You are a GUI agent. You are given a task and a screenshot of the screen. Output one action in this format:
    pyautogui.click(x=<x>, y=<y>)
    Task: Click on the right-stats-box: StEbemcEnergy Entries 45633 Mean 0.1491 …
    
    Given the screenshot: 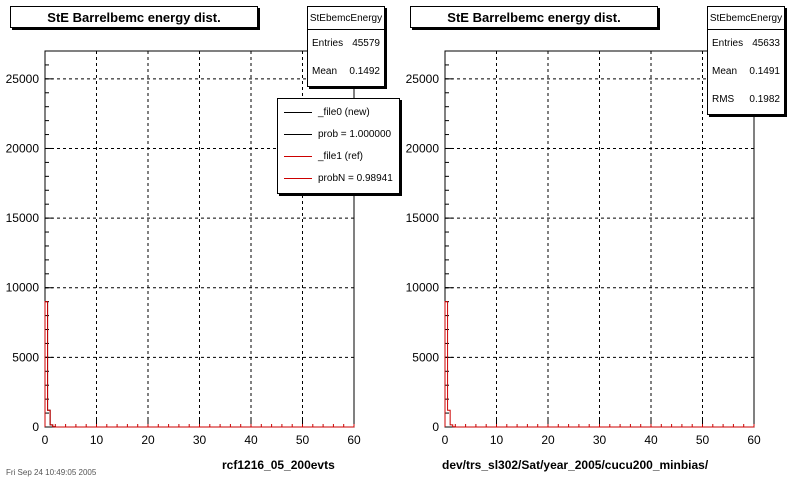 What is the action you would take?
    pyautogui.click(x=746, y=60)
    